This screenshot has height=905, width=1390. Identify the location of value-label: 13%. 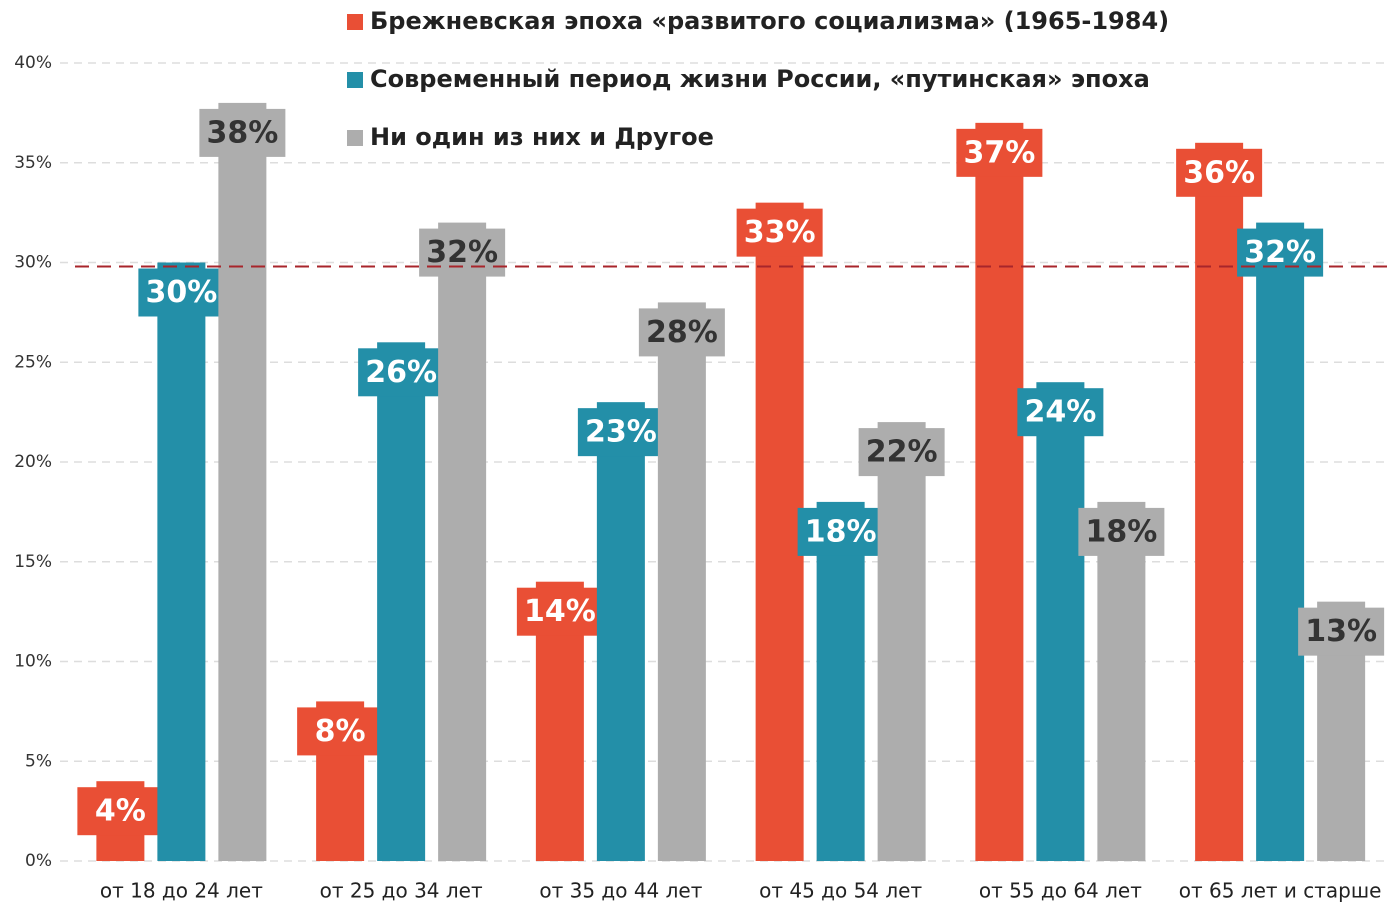
(1341, 631).